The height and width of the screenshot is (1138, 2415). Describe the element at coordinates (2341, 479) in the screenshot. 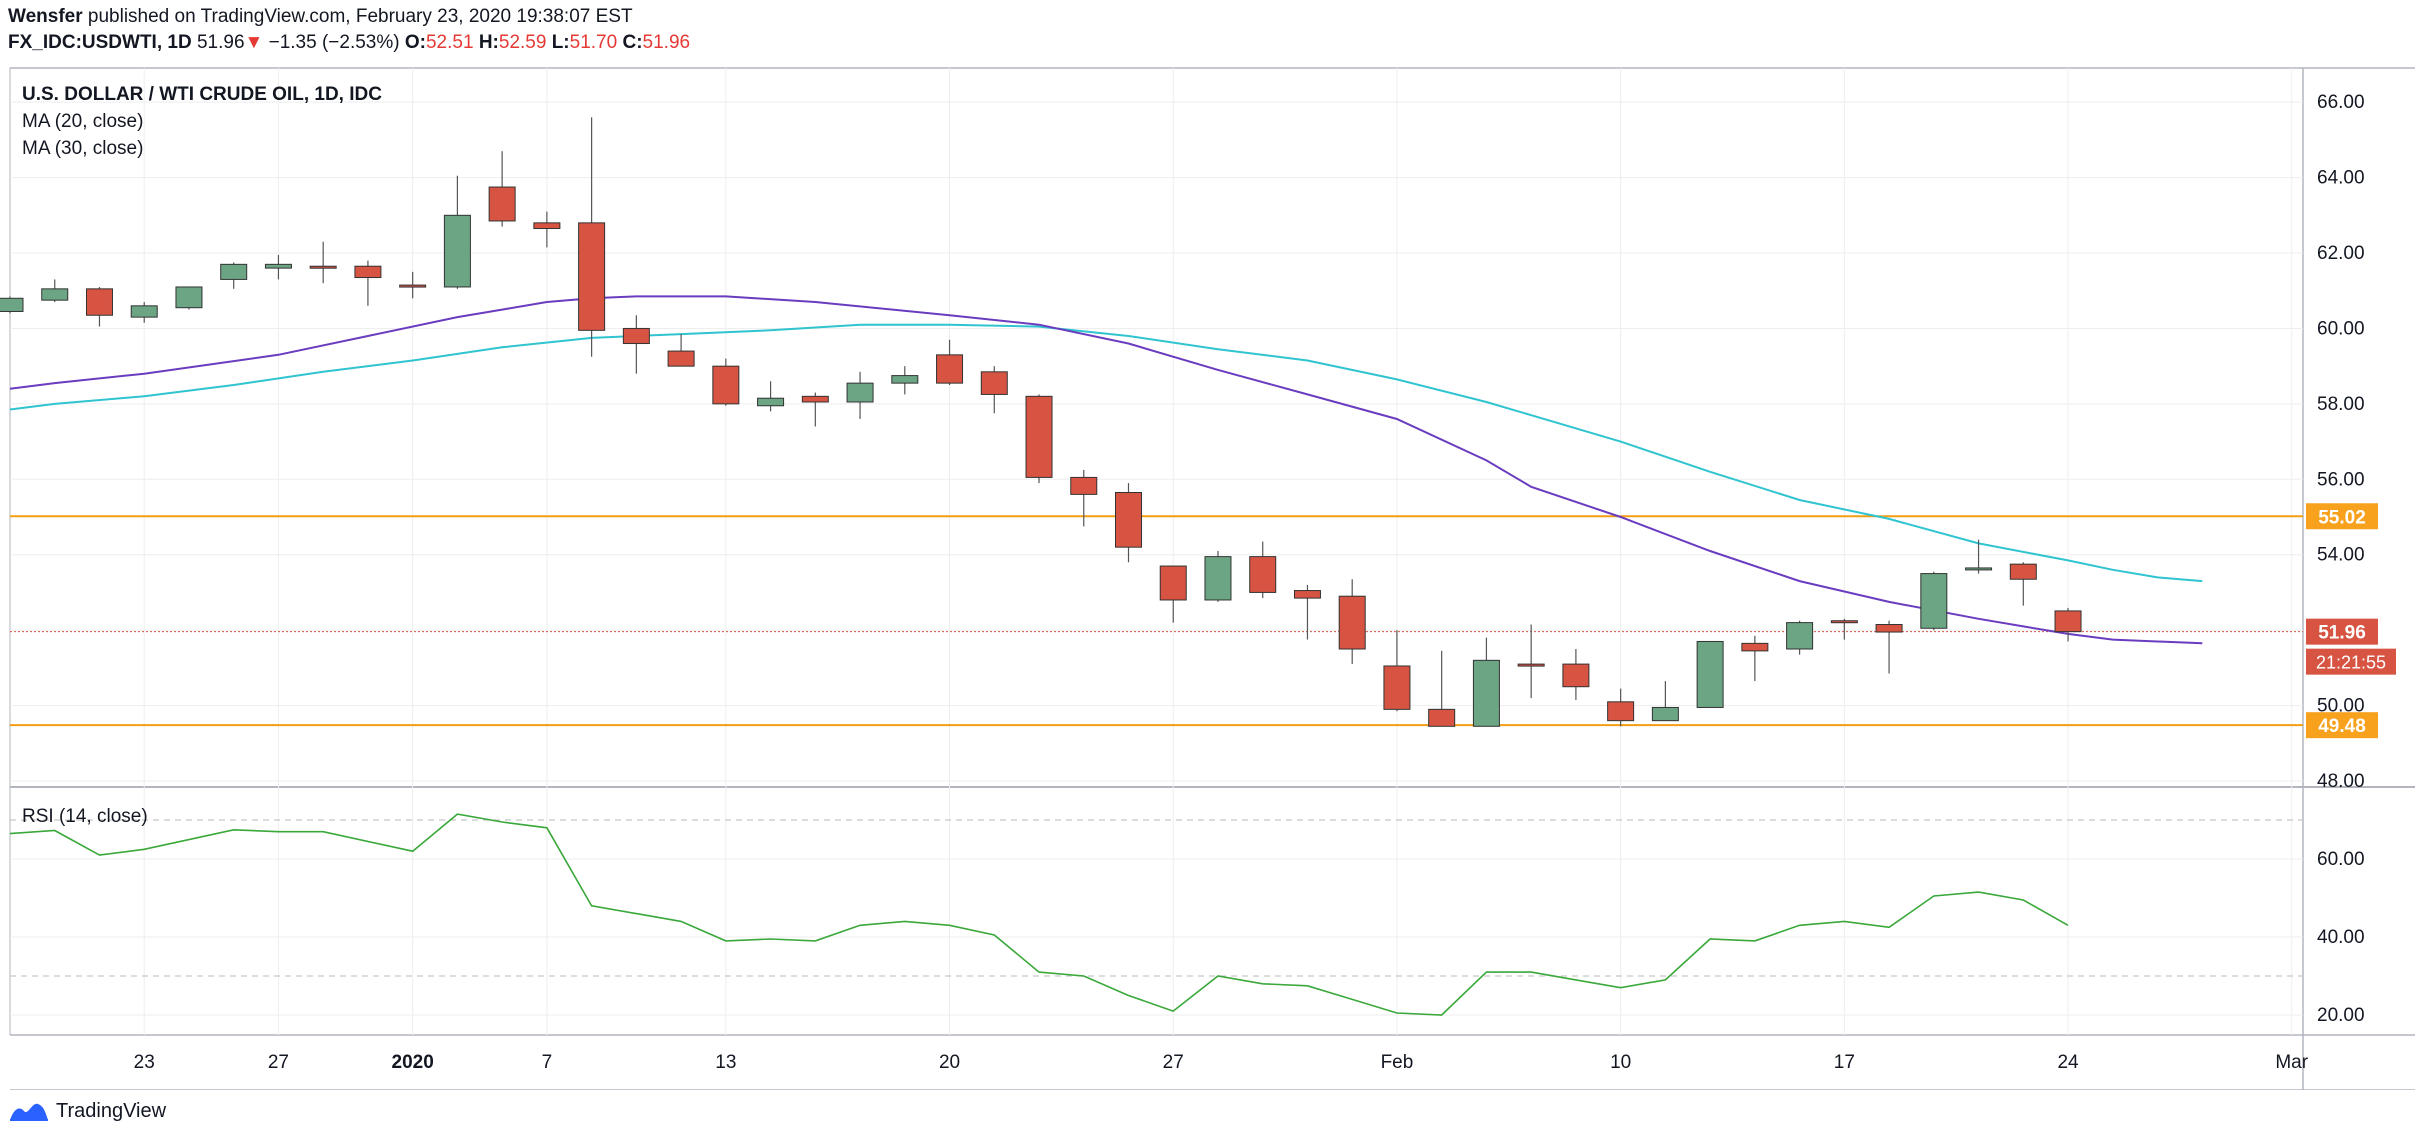

I see `price-tick-label: 56.00` at that location.